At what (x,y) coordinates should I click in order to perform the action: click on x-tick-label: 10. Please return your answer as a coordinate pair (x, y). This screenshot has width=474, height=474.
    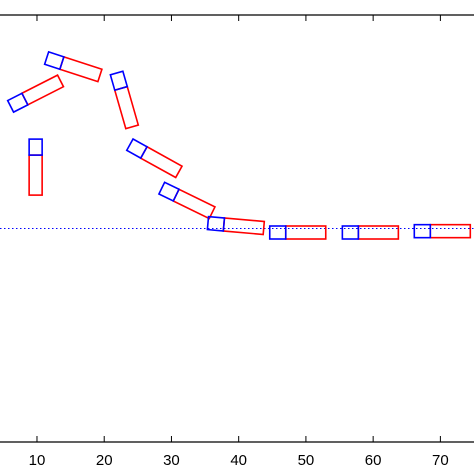
    Looking at the image, I should click on (37, 460).